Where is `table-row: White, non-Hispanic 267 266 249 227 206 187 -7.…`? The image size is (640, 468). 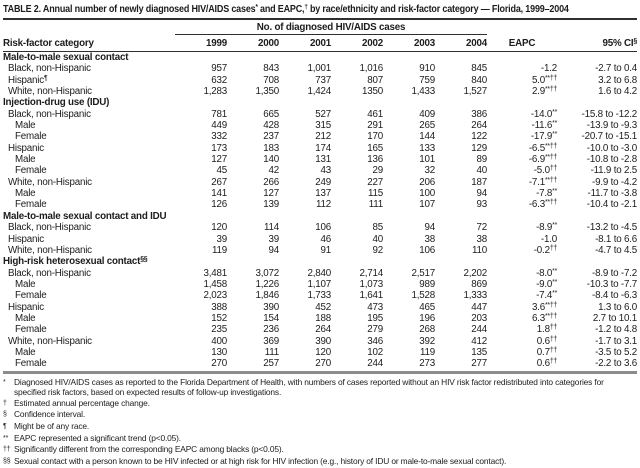 table-row: White, non-Hispanic 267 266 249 227 206 187 -7.… is located at coordinates (320, 182).